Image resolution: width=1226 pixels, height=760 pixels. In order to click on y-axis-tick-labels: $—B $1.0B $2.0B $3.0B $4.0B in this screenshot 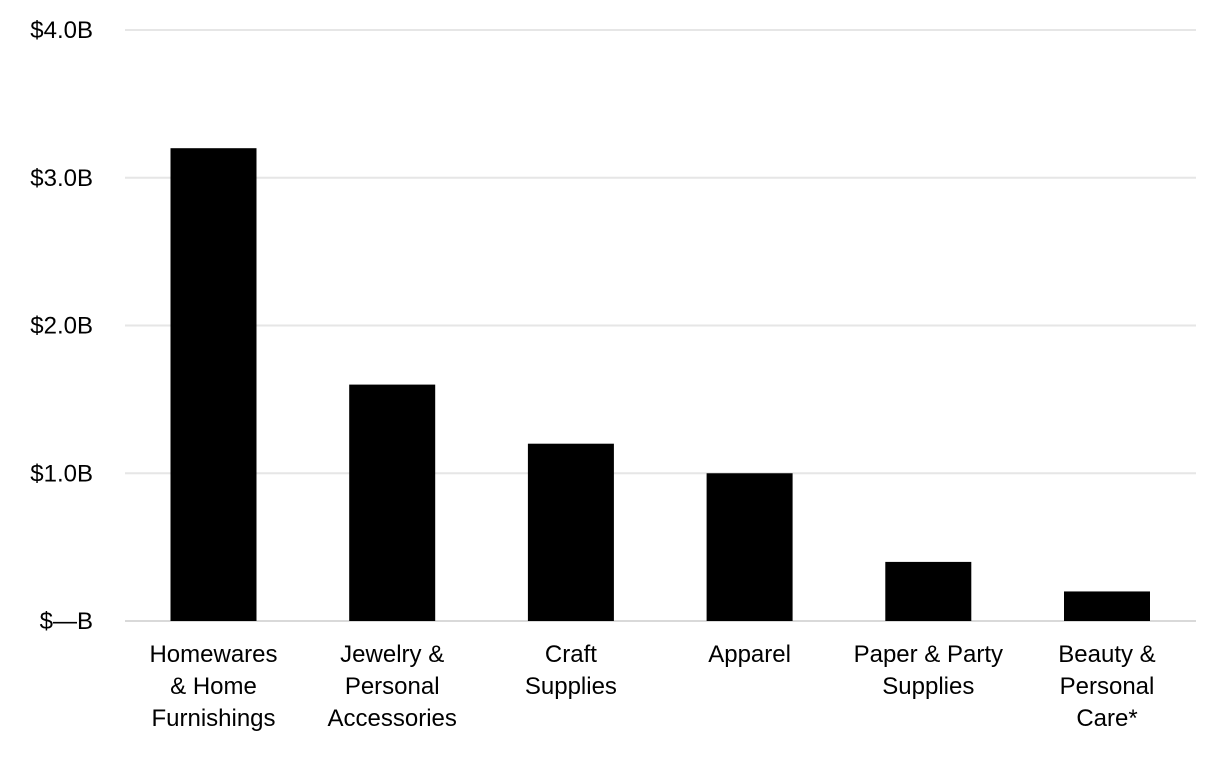, I will do `click(61, 326)`.